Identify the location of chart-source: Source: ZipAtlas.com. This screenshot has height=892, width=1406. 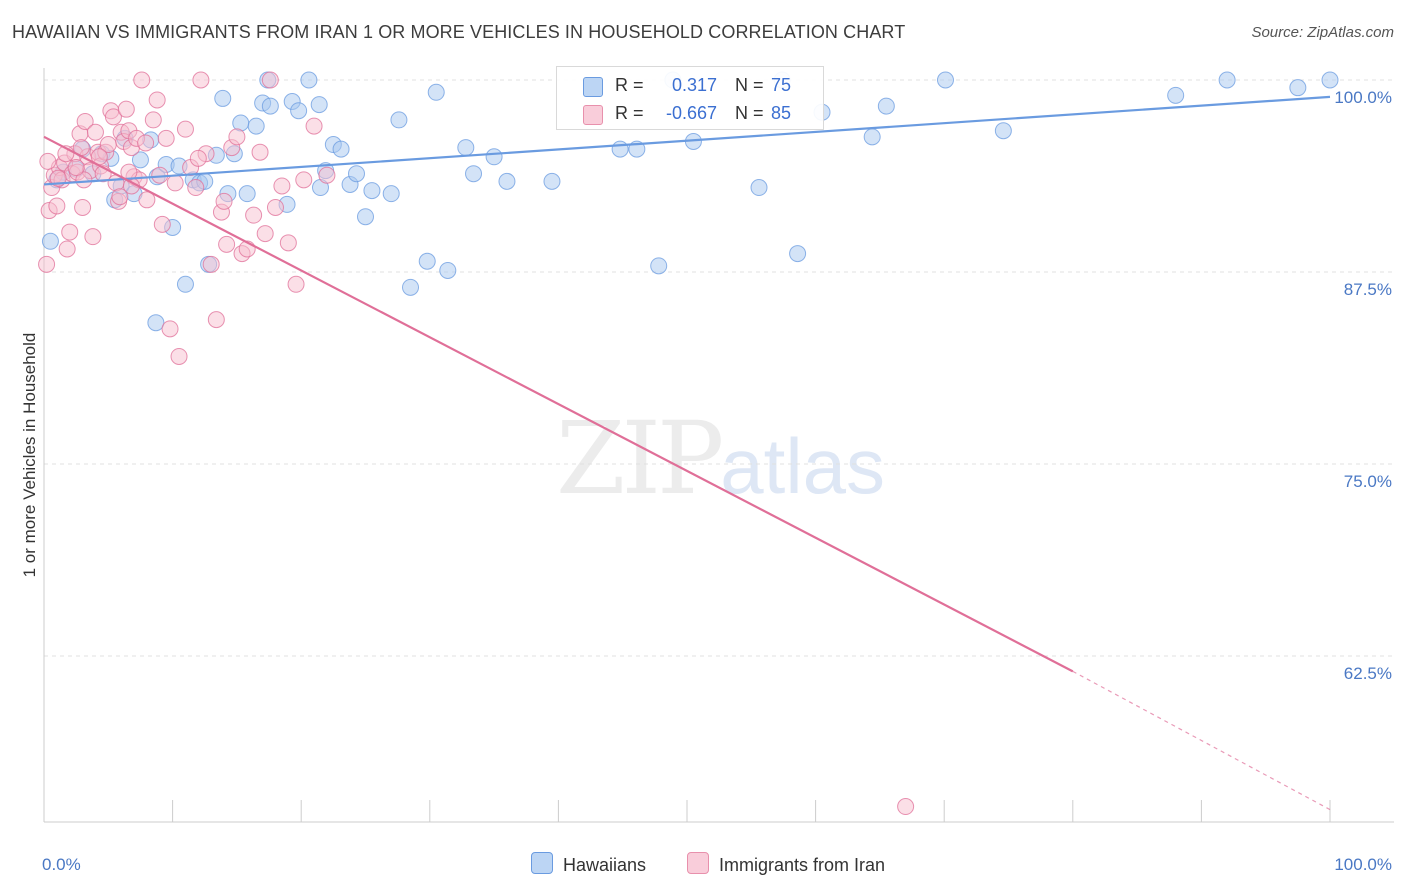
(1322, 32).